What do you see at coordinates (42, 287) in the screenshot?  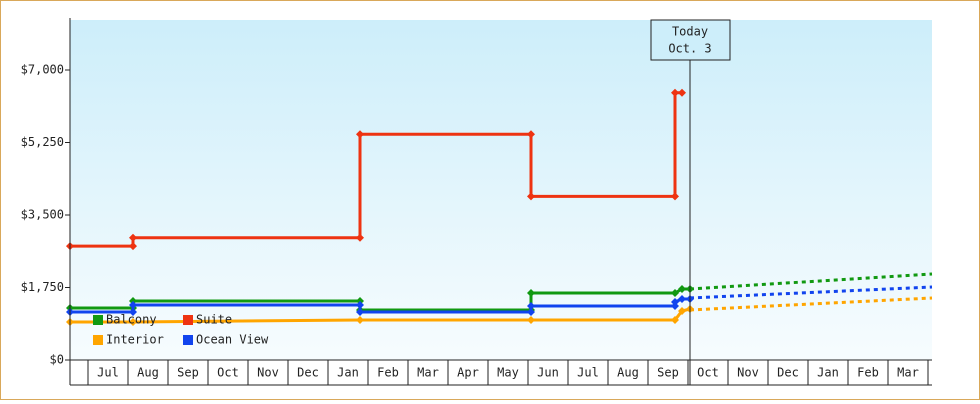 I see `y-tick-label: $1,750` at bounding box center [42, 287].